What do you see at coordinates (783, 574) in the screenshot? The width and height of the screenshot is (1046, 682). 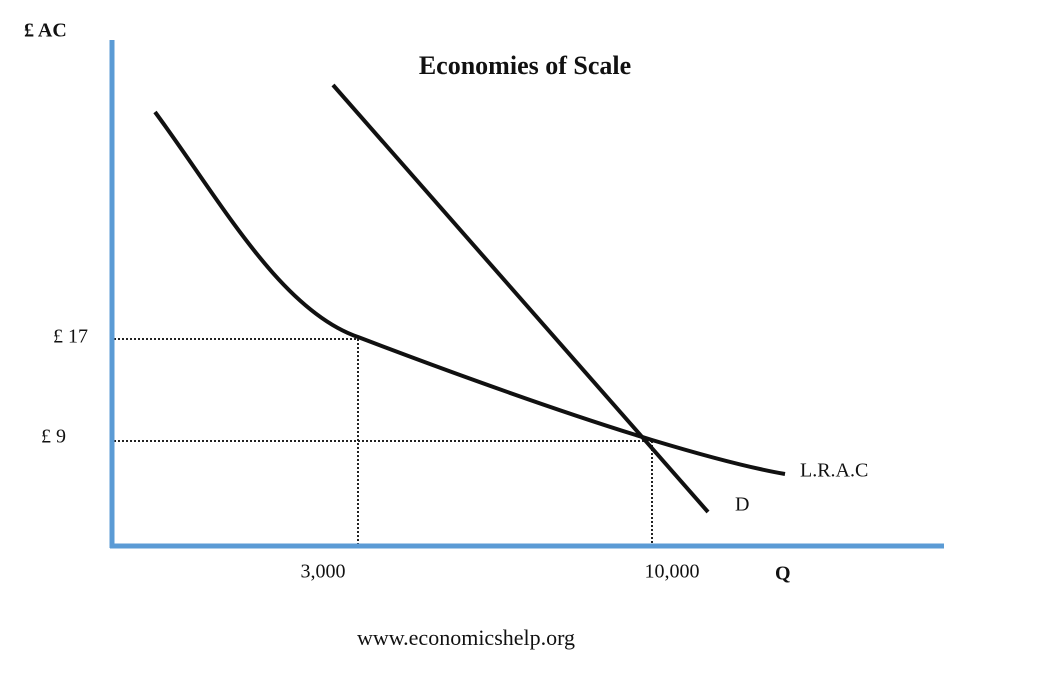 I see `x-axis-label: Q` at bounding box center [783, 574].